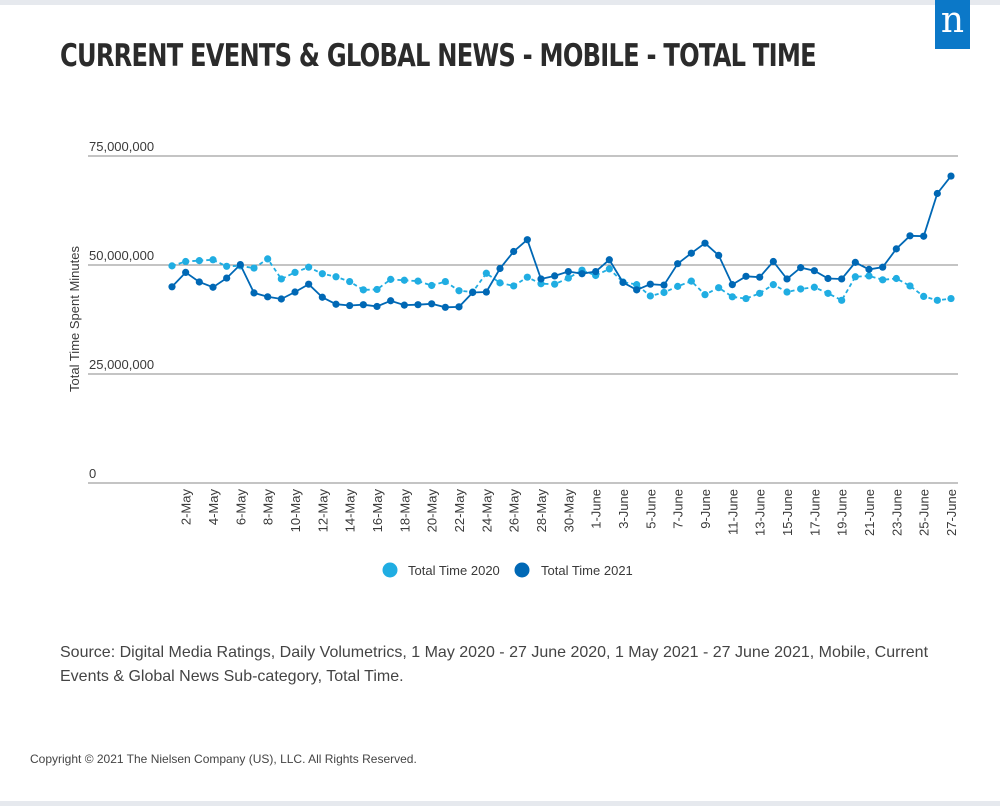 This screenshot has height=806, width=1000. I want to click on x-tick-label: 19-June, so click(842, 512).